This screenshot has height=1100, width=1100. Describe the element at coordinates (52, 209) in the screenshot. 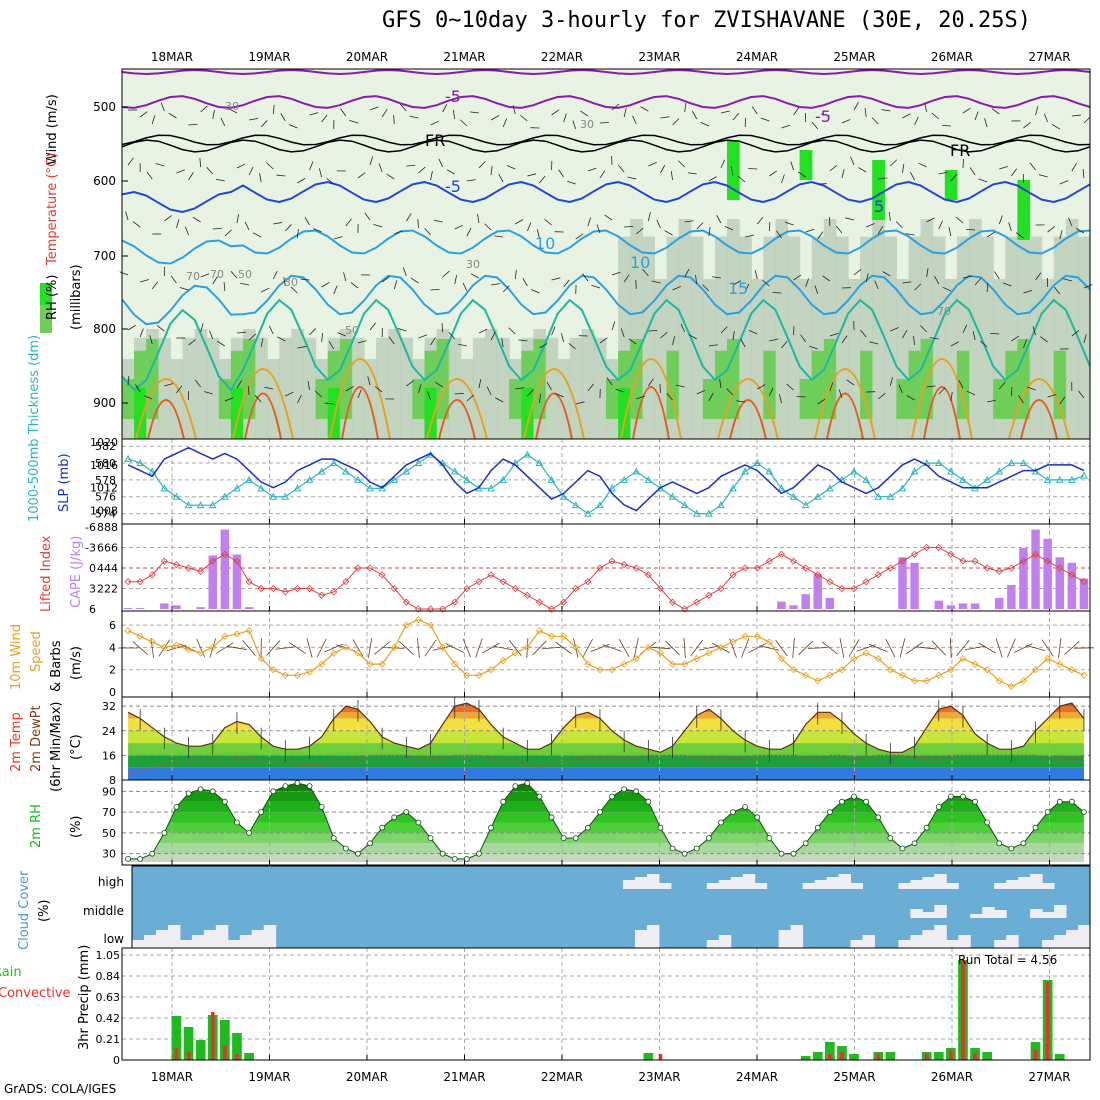

I see `temperature-legend-label: Temperature (°C)` at that location.